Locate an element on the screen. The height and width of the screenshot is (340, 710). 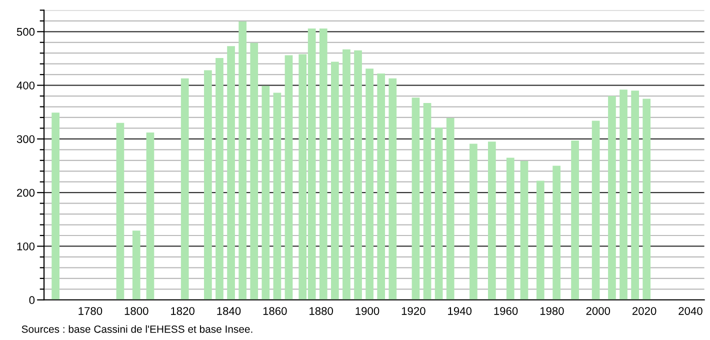
y-tick-label: 500 is located at coordinates (25, 32).